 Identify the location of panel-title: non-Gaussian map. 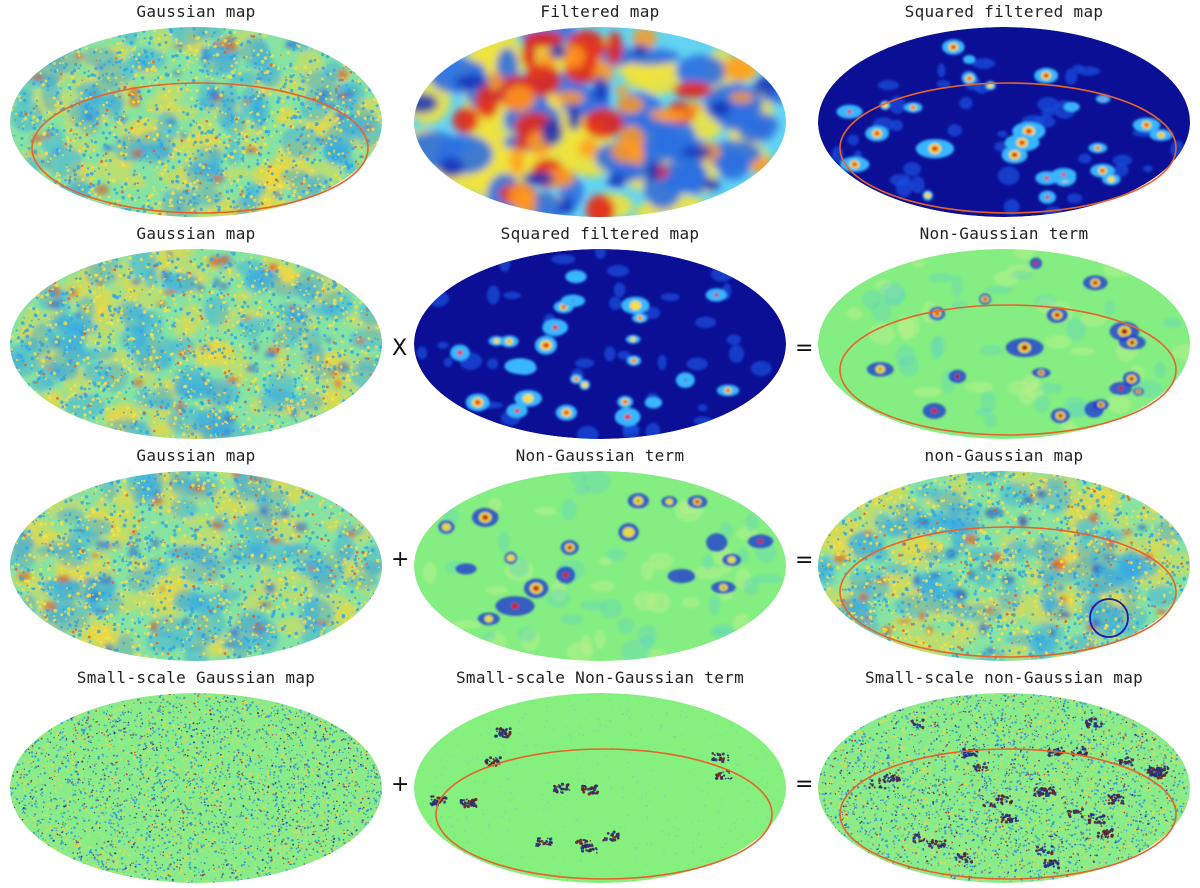
(1004, 455).